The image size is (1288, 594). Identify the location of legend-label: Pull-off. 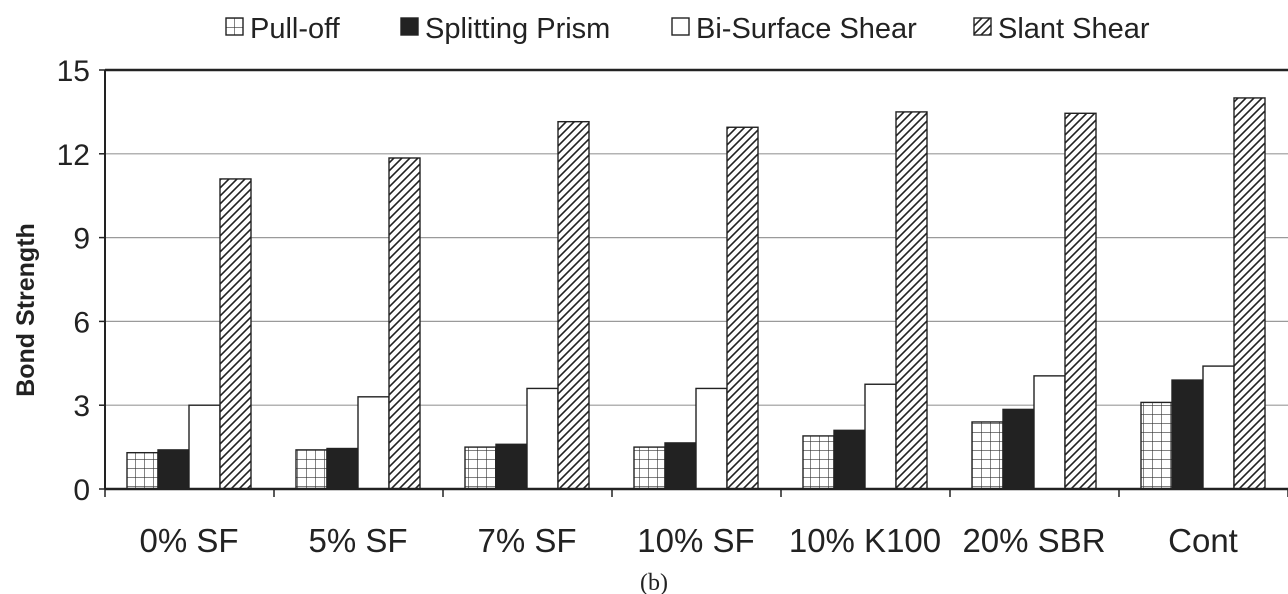
(295, 29).